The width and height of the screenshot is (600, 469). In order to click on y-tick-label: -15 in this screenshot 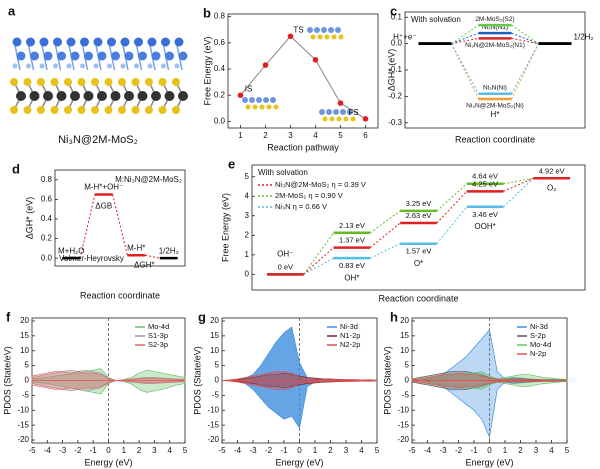, I will do `click(23, 424)`.